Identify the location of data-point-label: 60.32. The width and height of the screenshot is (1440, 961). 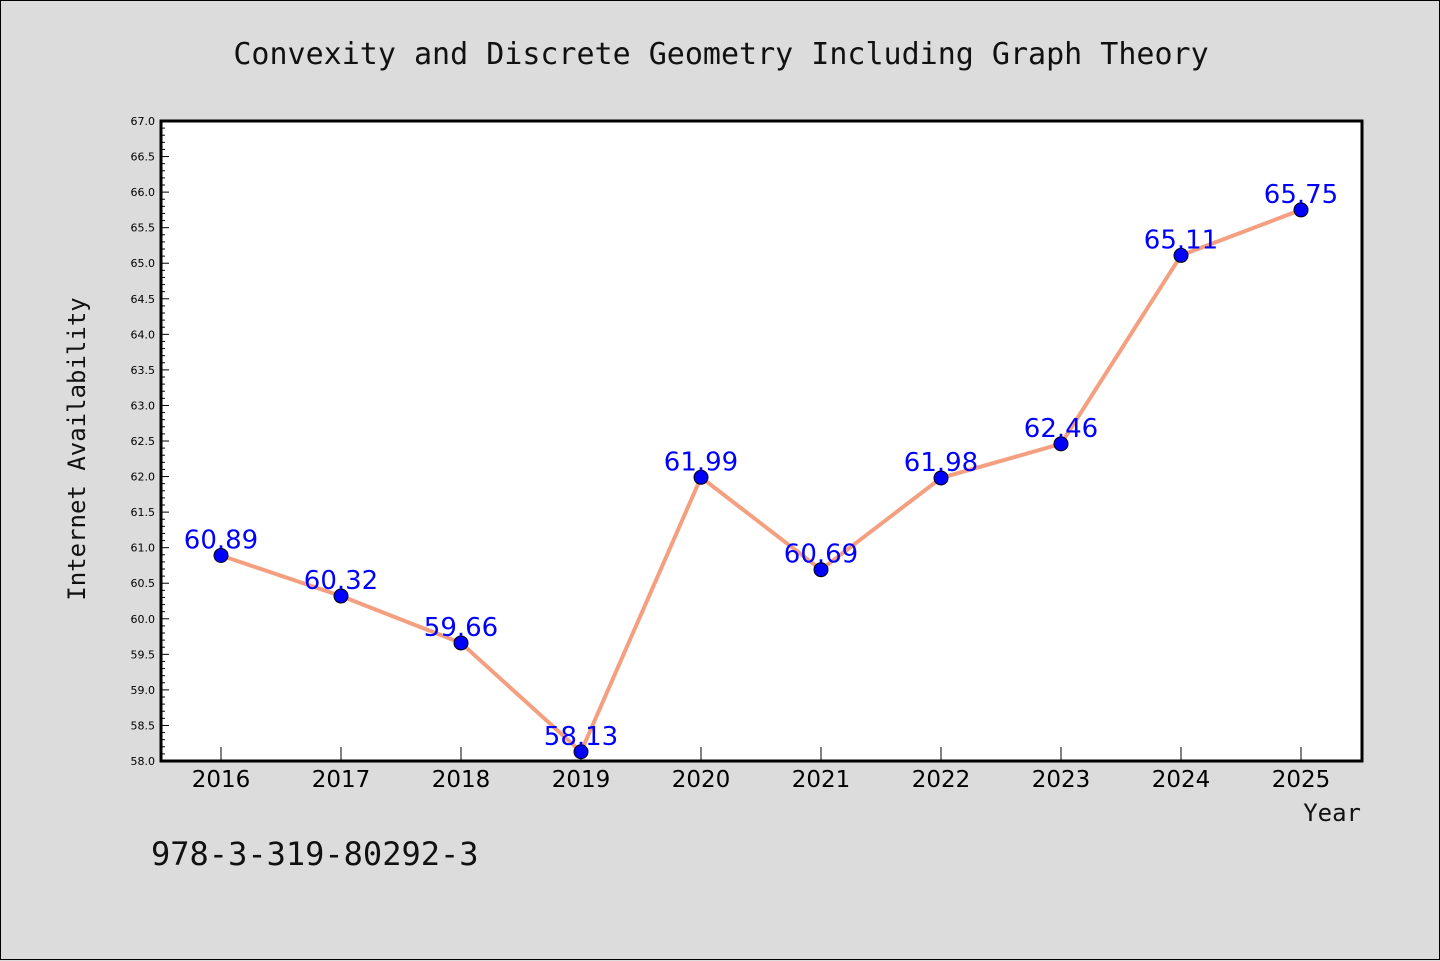
(341, 581).